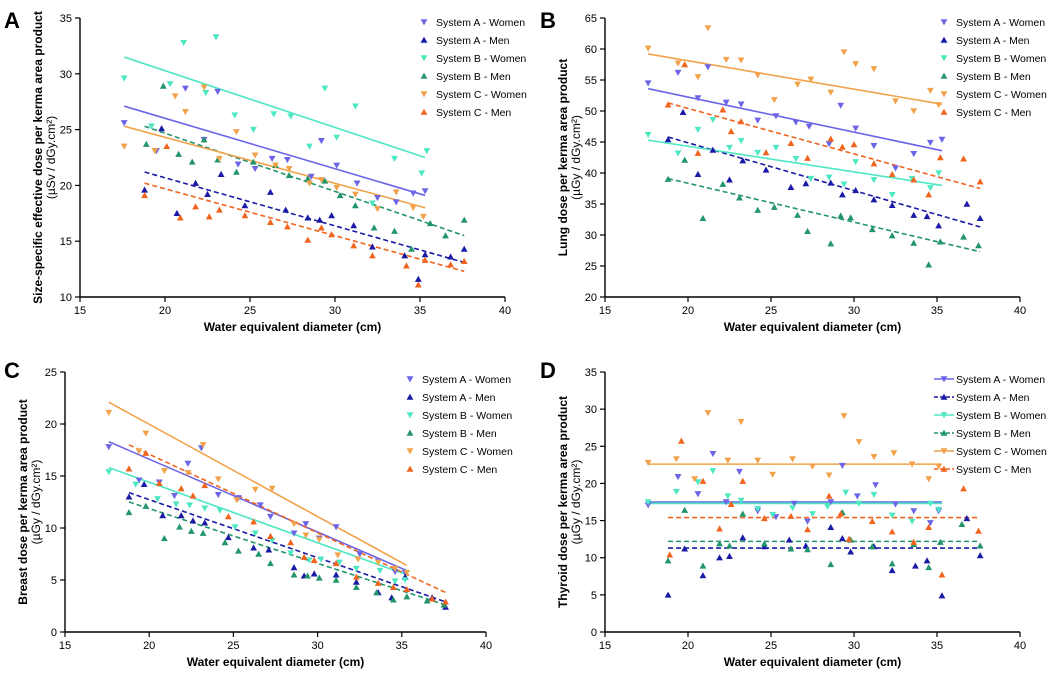 The width and height of the screenshot is (1052, 683). I want to click on panel-a-legend-label: System B - Women, so click(481, 59).